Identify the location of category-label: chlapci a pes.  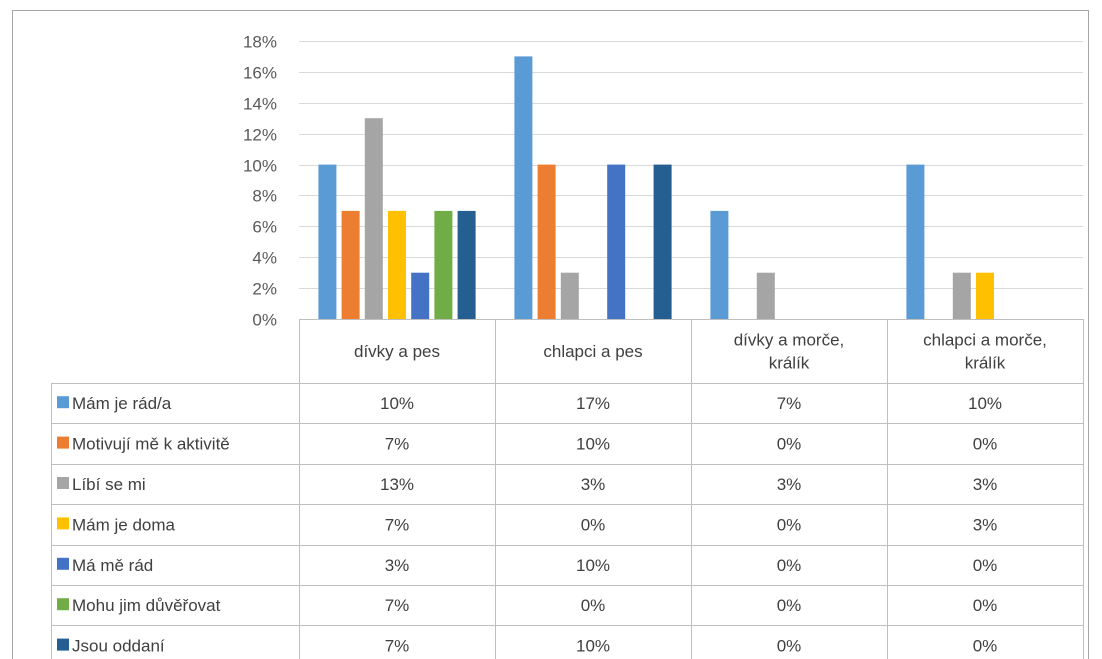
(592, 351).